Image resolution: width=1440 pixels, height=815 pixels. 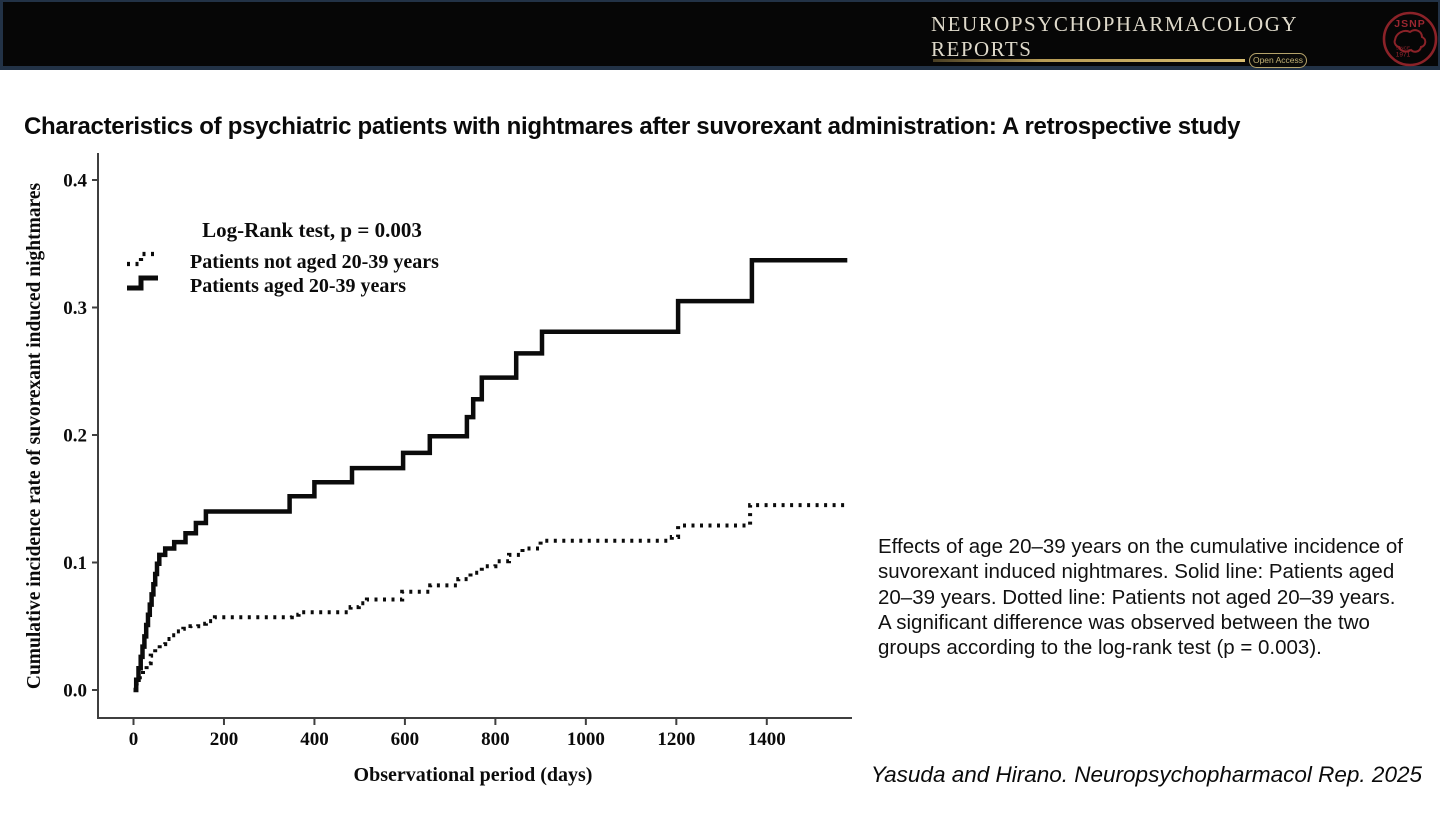 What do you see at coordinates (314, 262) in the screenshot?
I see `legend-label: Patients not aged 20-39 years` at bounding box center [314, 262].